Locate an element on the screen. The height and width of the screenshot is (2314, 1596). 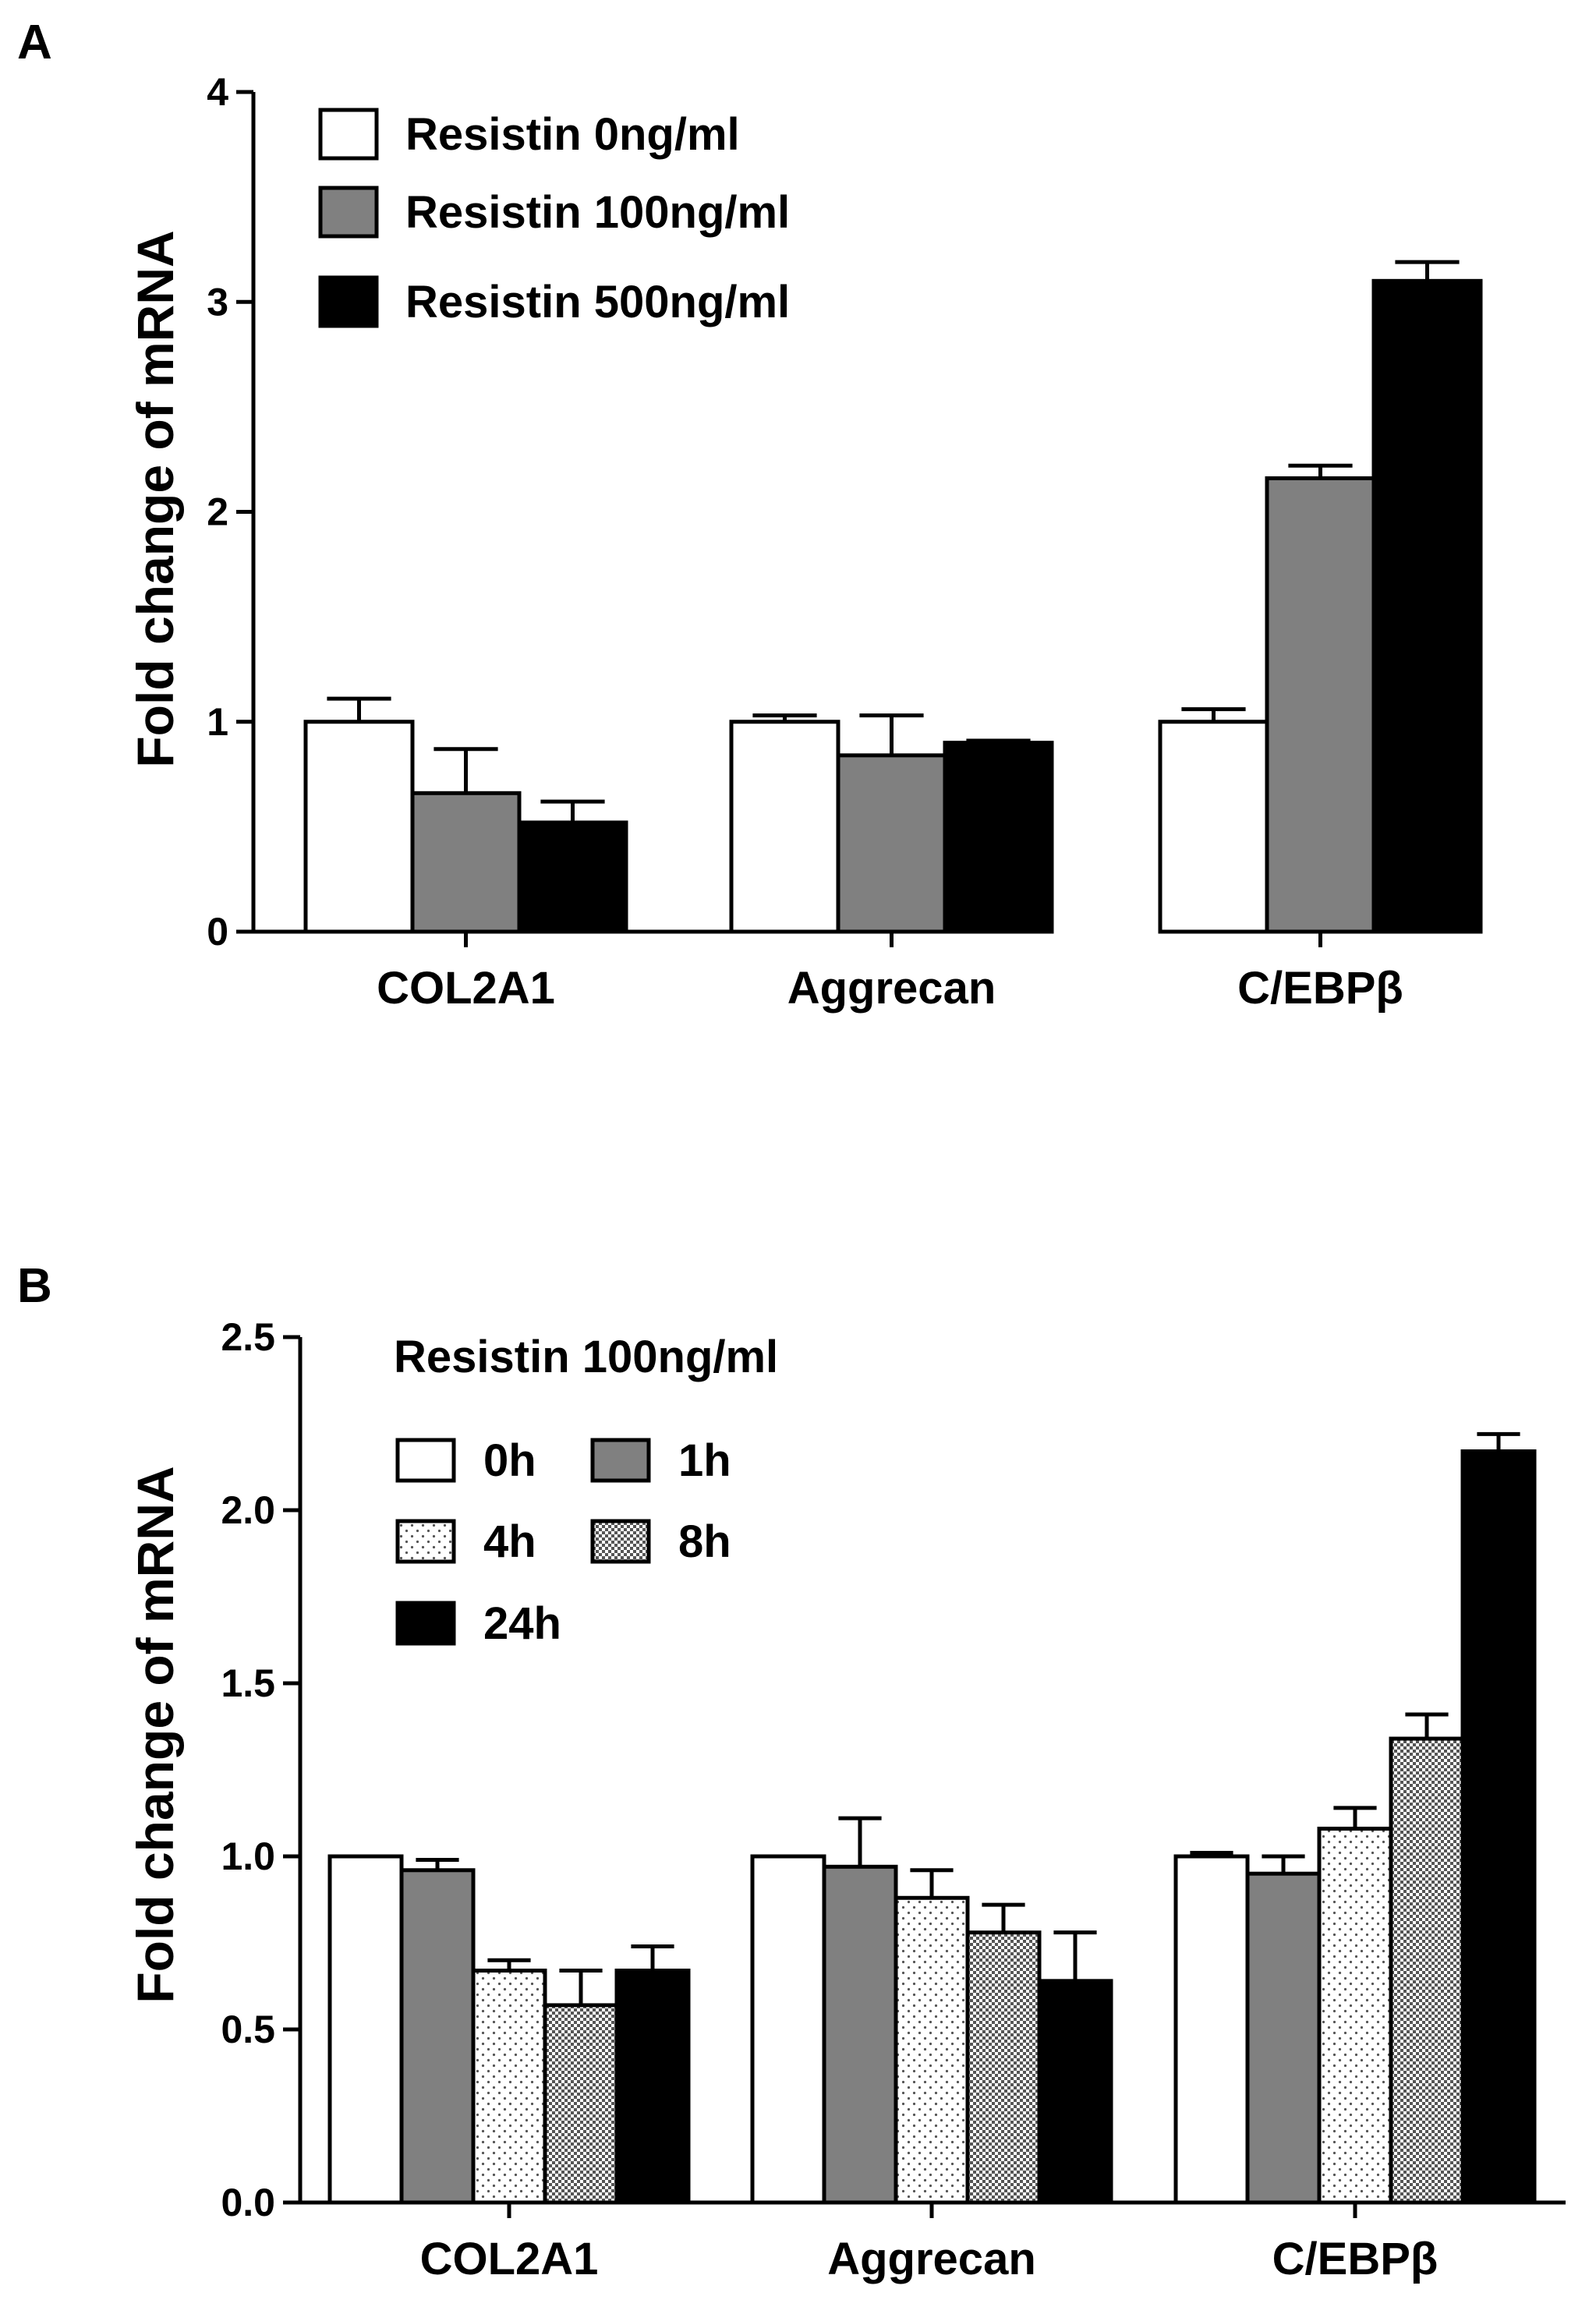
panel-a-bar-col2a1-resistin-0ng-ml is located at coordinates (359, 827).